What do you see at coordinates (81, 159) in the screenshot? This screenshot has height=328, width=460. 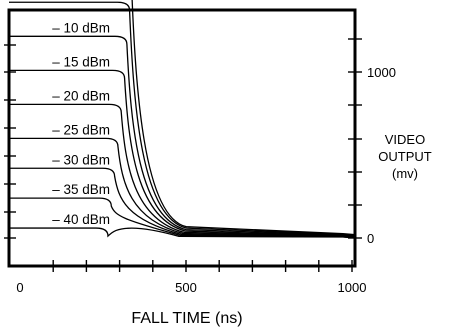 I see `series-label-6: – 30 dBm` at bounding box center [81, 159].